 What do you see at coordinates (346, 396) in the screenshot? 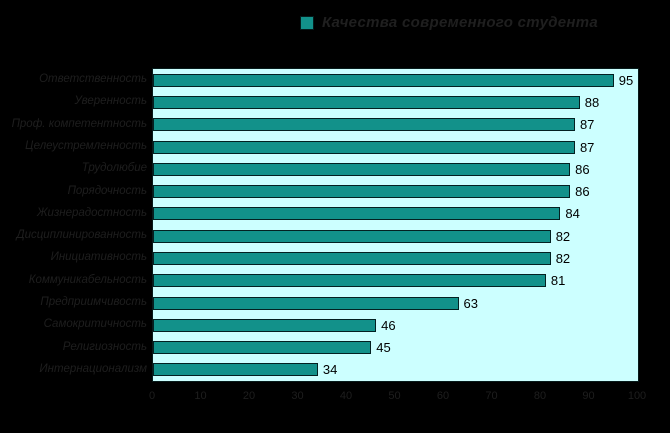
I see `x-tick-label: 40` at bounding box center [346, 396].